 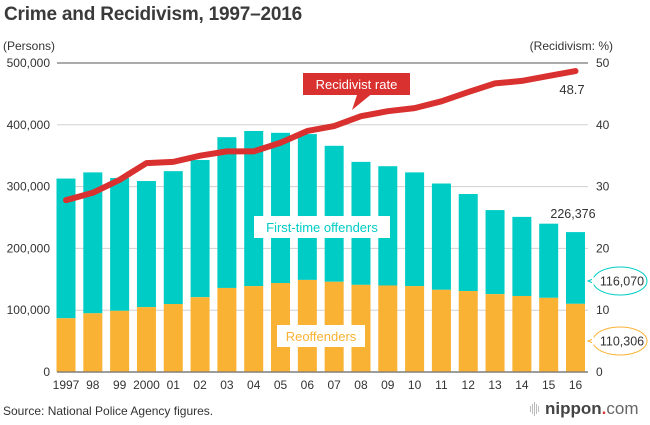 What do you see at coordinates (66, 248) in the screenshot?
I see `bar-first-time-1997` at bounding box center [66, 248].